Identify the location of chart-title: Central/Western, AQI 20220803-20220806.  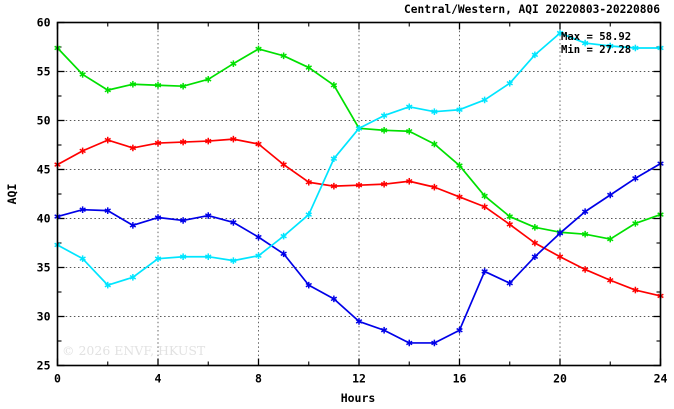
(532, 9).